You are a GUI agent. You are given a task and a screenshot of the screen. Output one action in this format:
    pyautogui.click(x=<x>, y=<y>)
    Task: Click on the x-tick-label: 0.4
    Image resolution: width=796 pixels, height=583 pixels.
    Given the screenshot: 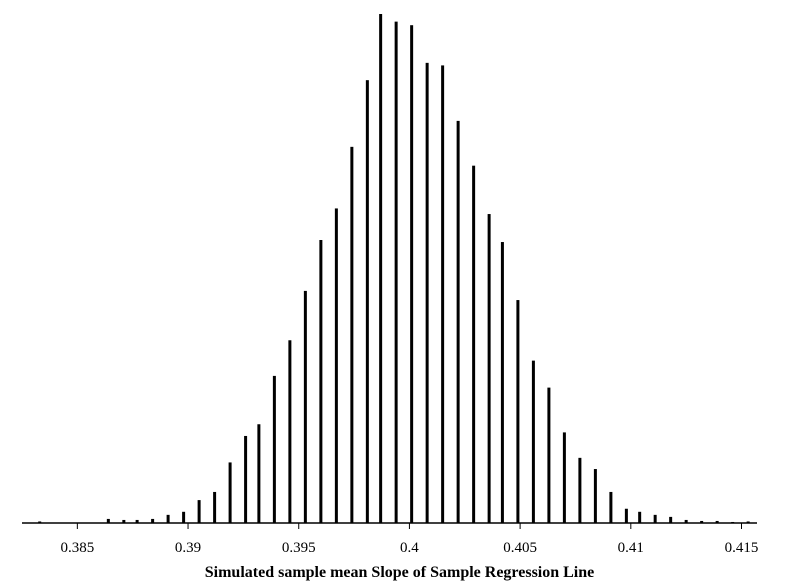 What is the action you would take?
    pyautogui.click(x=409, y=548)
    